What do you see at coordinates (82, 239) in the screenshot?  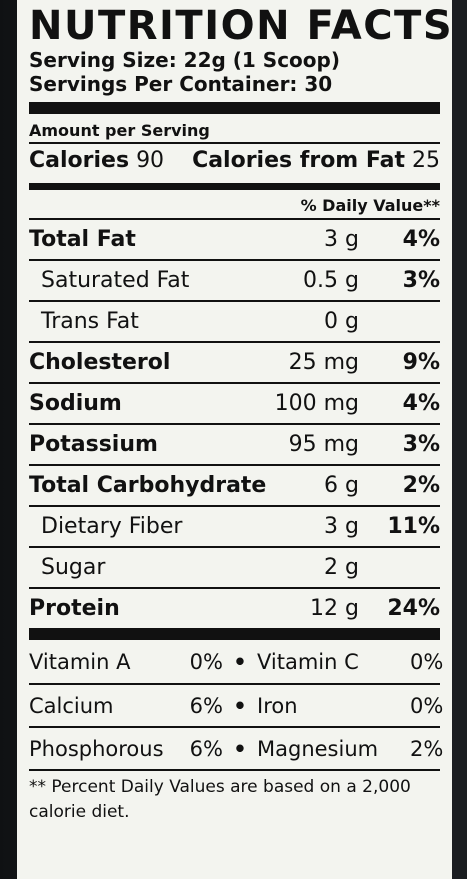 I see `nutrient-name: Total Fat` at bounding box center [82, 239].